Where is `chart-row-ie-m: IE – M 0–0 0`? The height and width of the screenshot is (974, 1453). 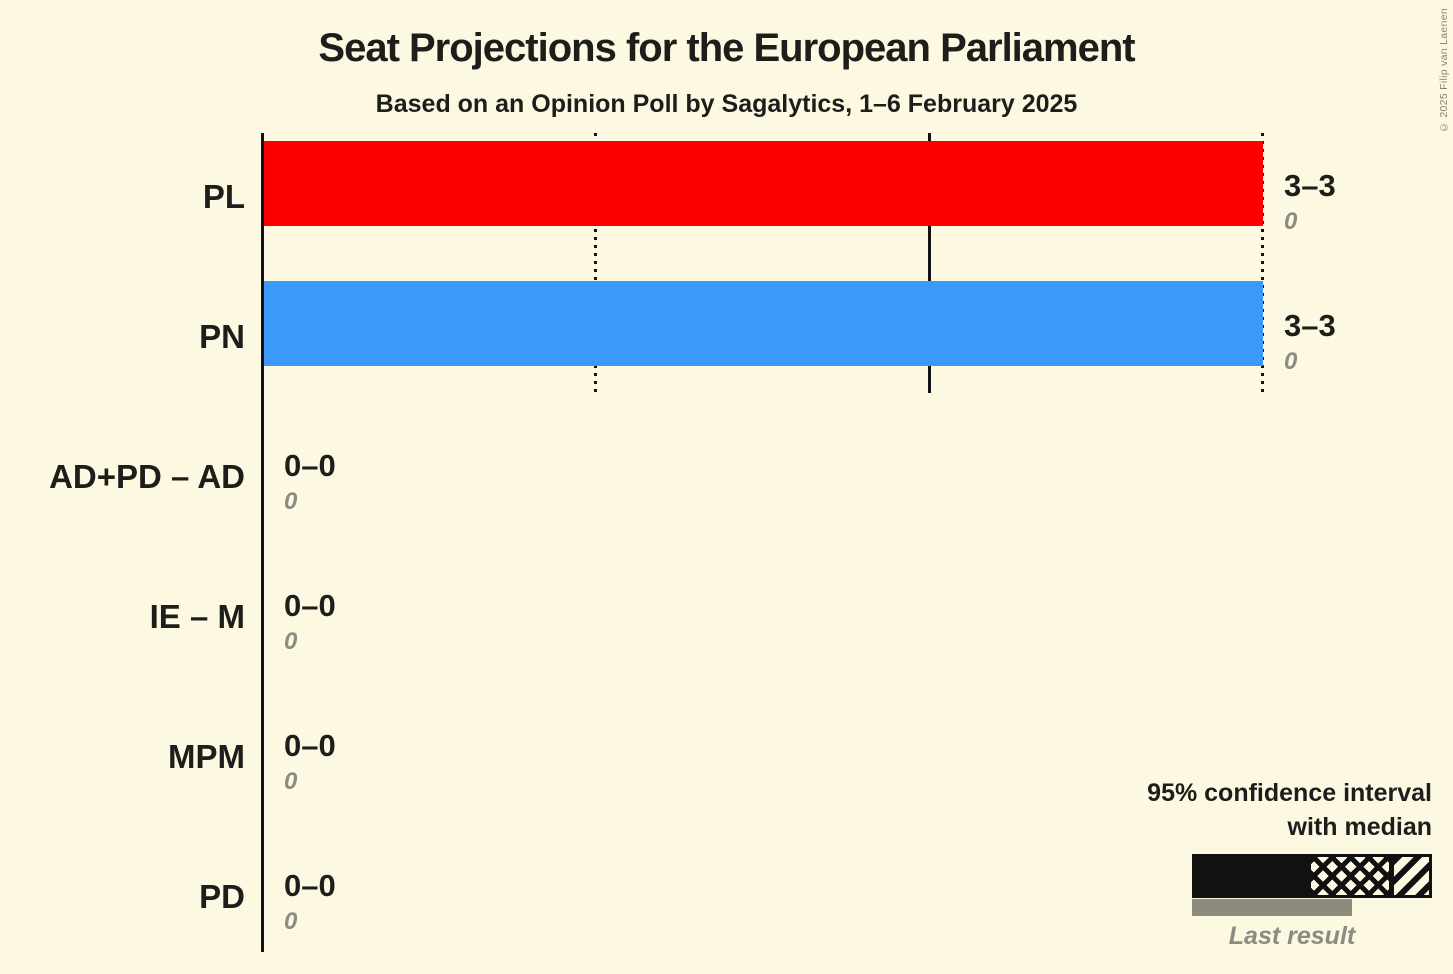 chart-row-ie-m: IE – M 0–0 0 is located at coordinates (726, 623).